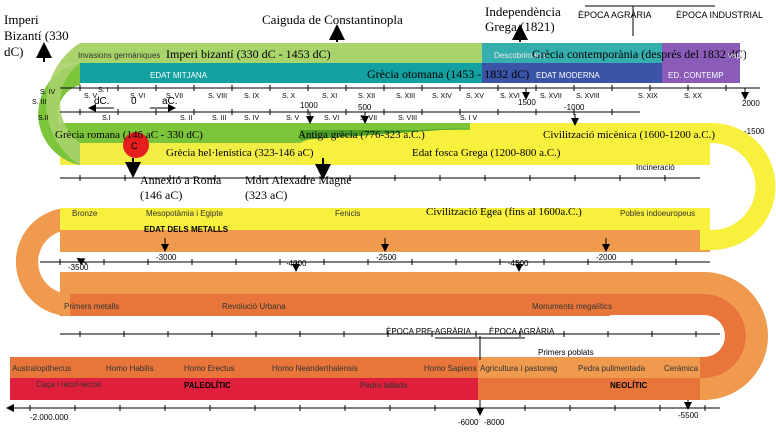  I want to click on grecia-romana-label: Grècia romana (146 aC - 330 dC), so click(129, 135).